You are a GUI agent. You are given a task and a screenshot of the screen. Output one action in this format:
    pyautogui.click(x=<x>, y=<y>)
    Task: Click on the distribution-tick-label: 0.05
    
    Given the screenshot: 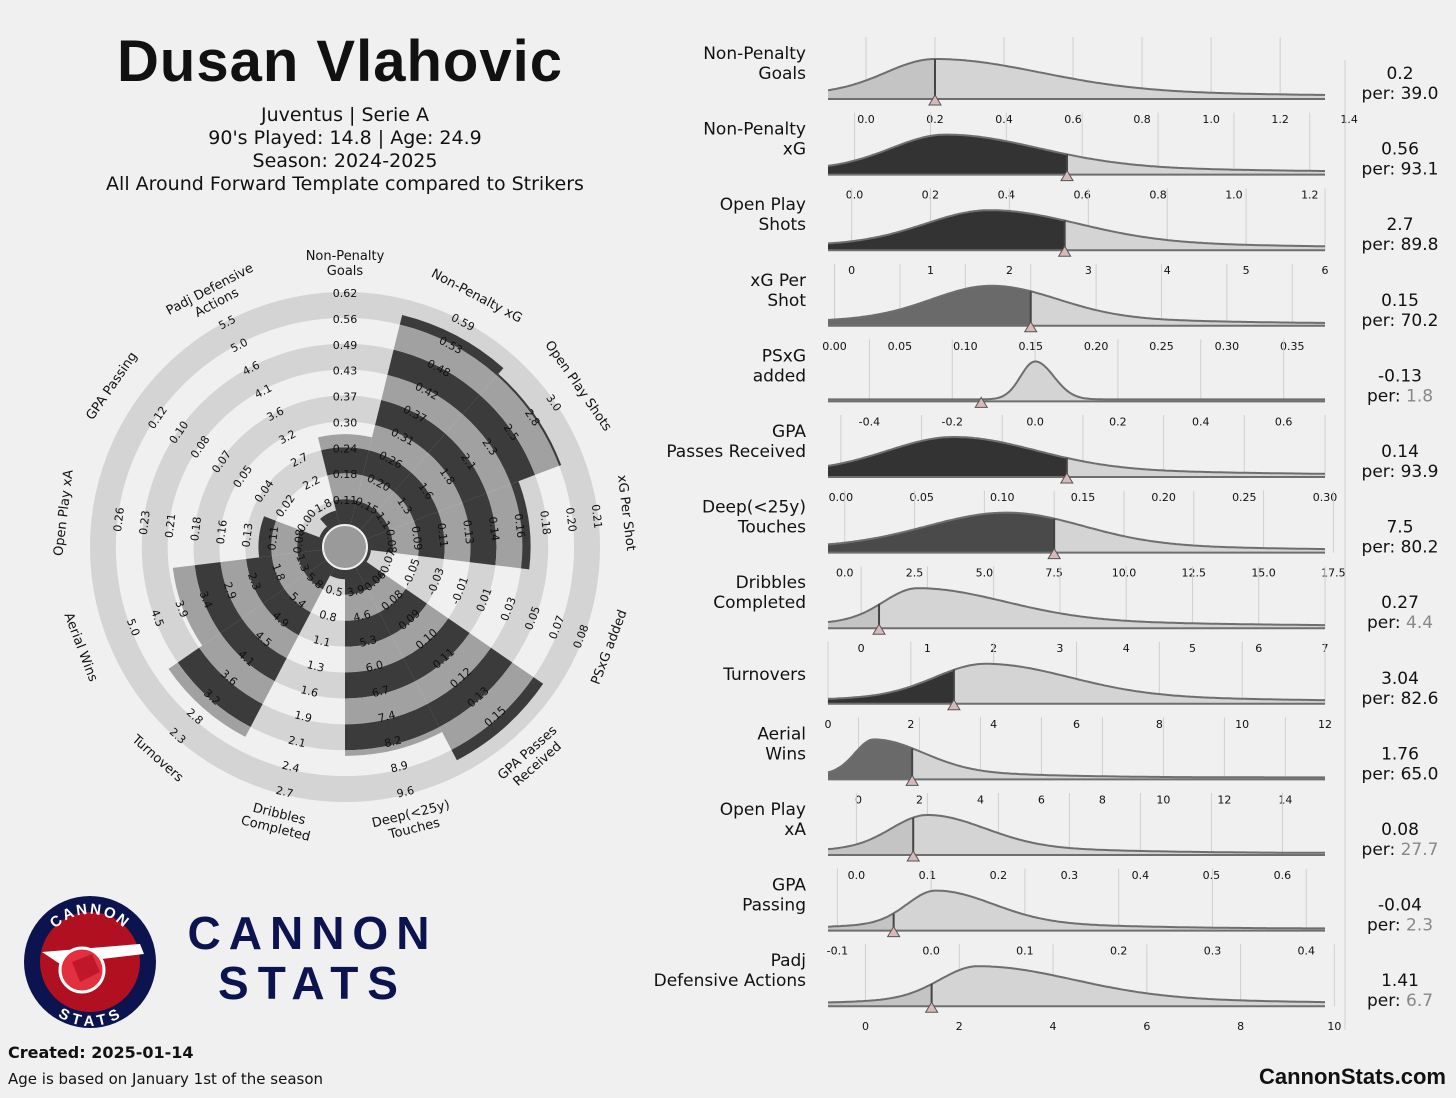 What is the action you would take?
    pyautogui.click(x=921, y=497)
    